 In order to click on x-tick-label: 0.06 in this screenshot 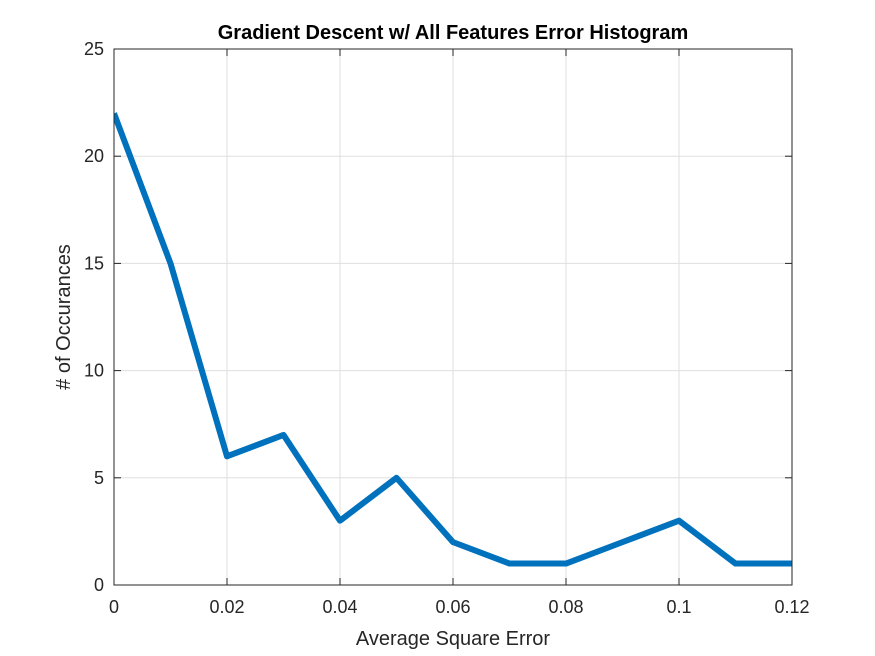, I will do `click(452, 607)`.